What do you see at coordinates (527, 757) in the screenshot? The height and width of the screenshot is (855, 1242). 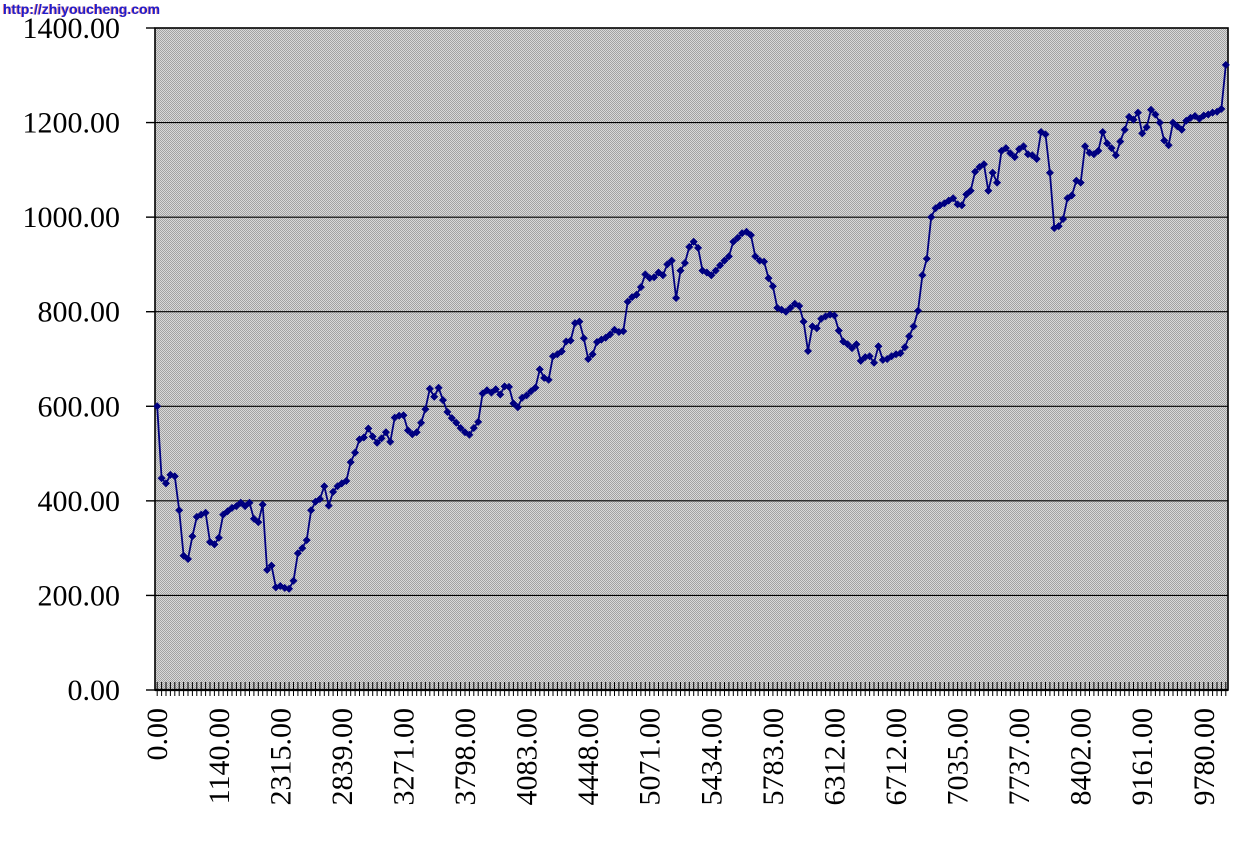 I see `x-axis-label: 4083.00` at bounding box center [527, 757].